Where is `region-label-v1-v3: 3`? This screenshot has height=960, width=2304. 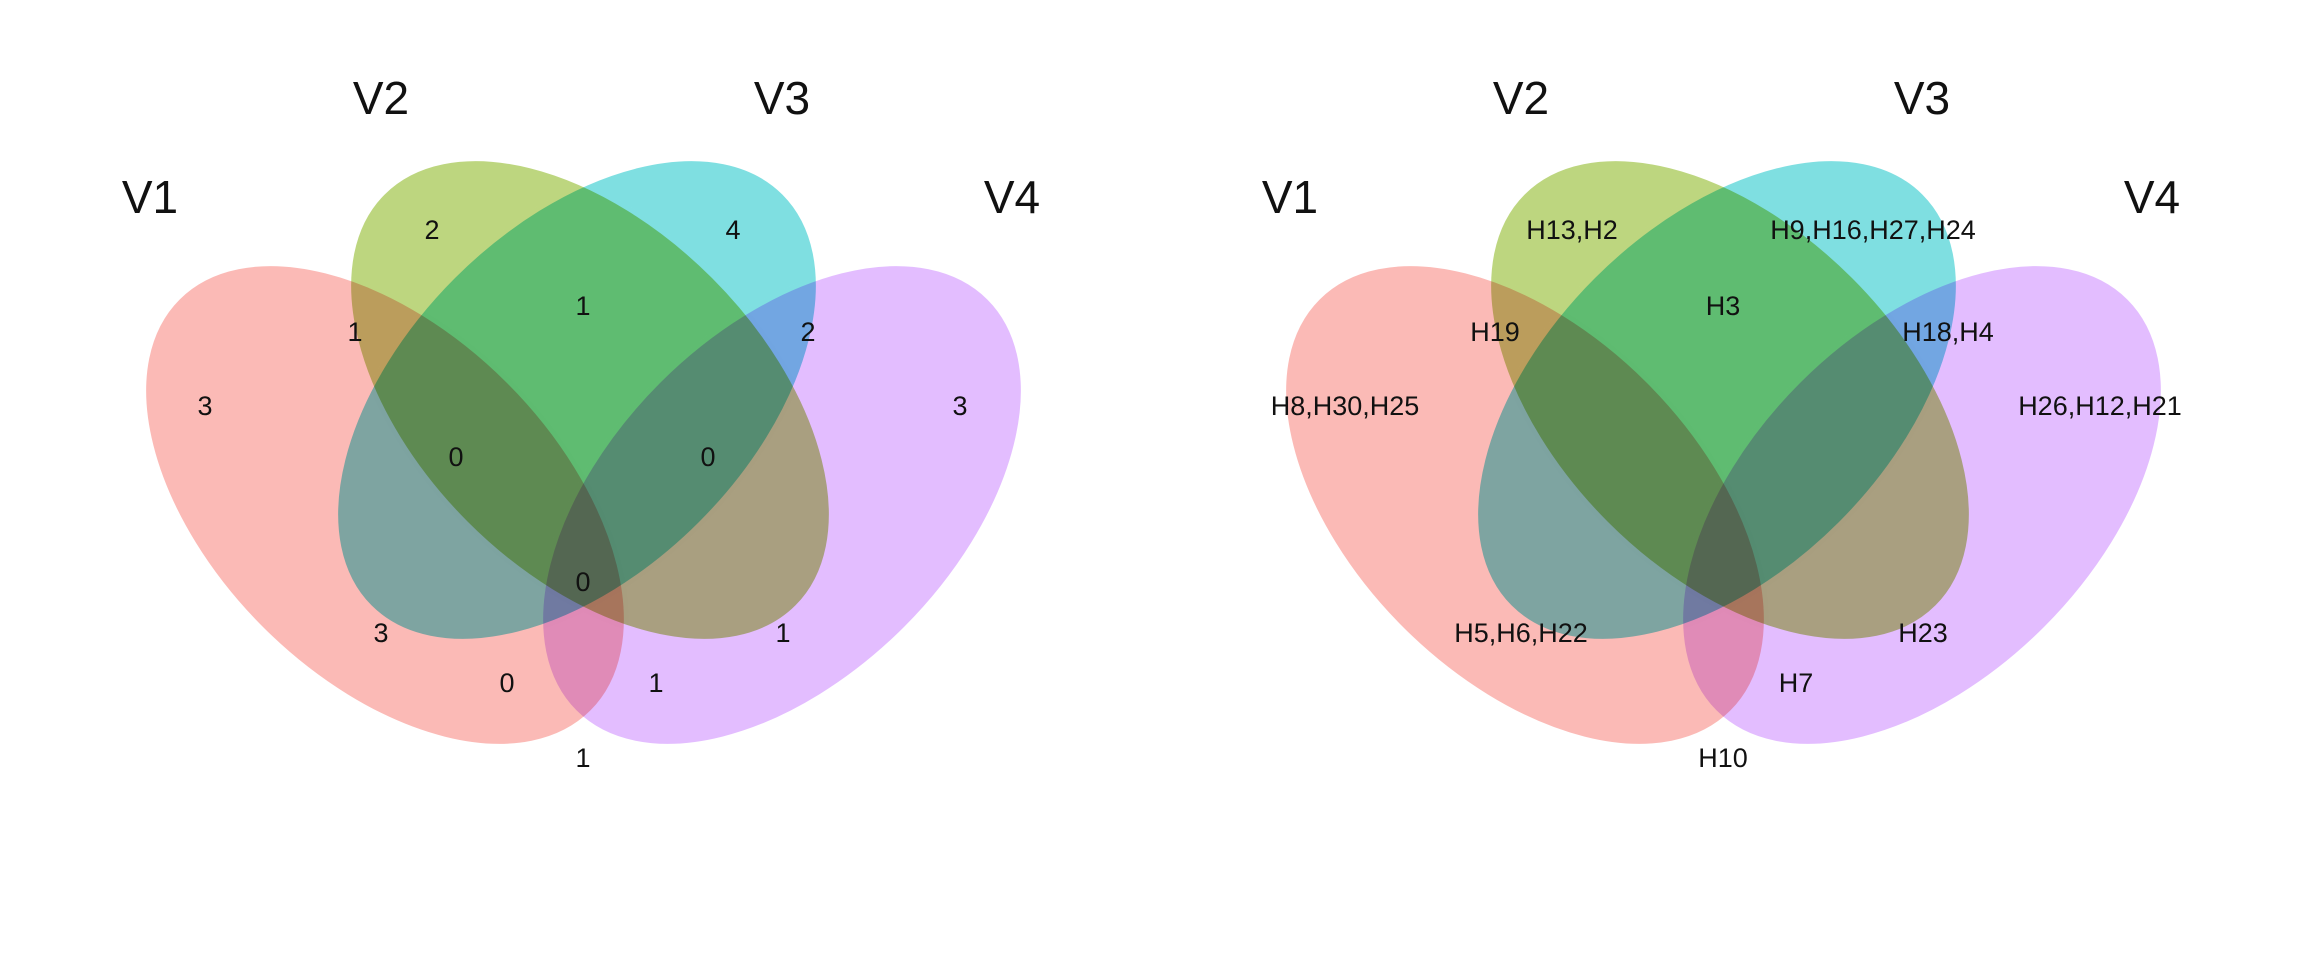
region-label-v1-v3: 3 is located at coordinates (380, 633).